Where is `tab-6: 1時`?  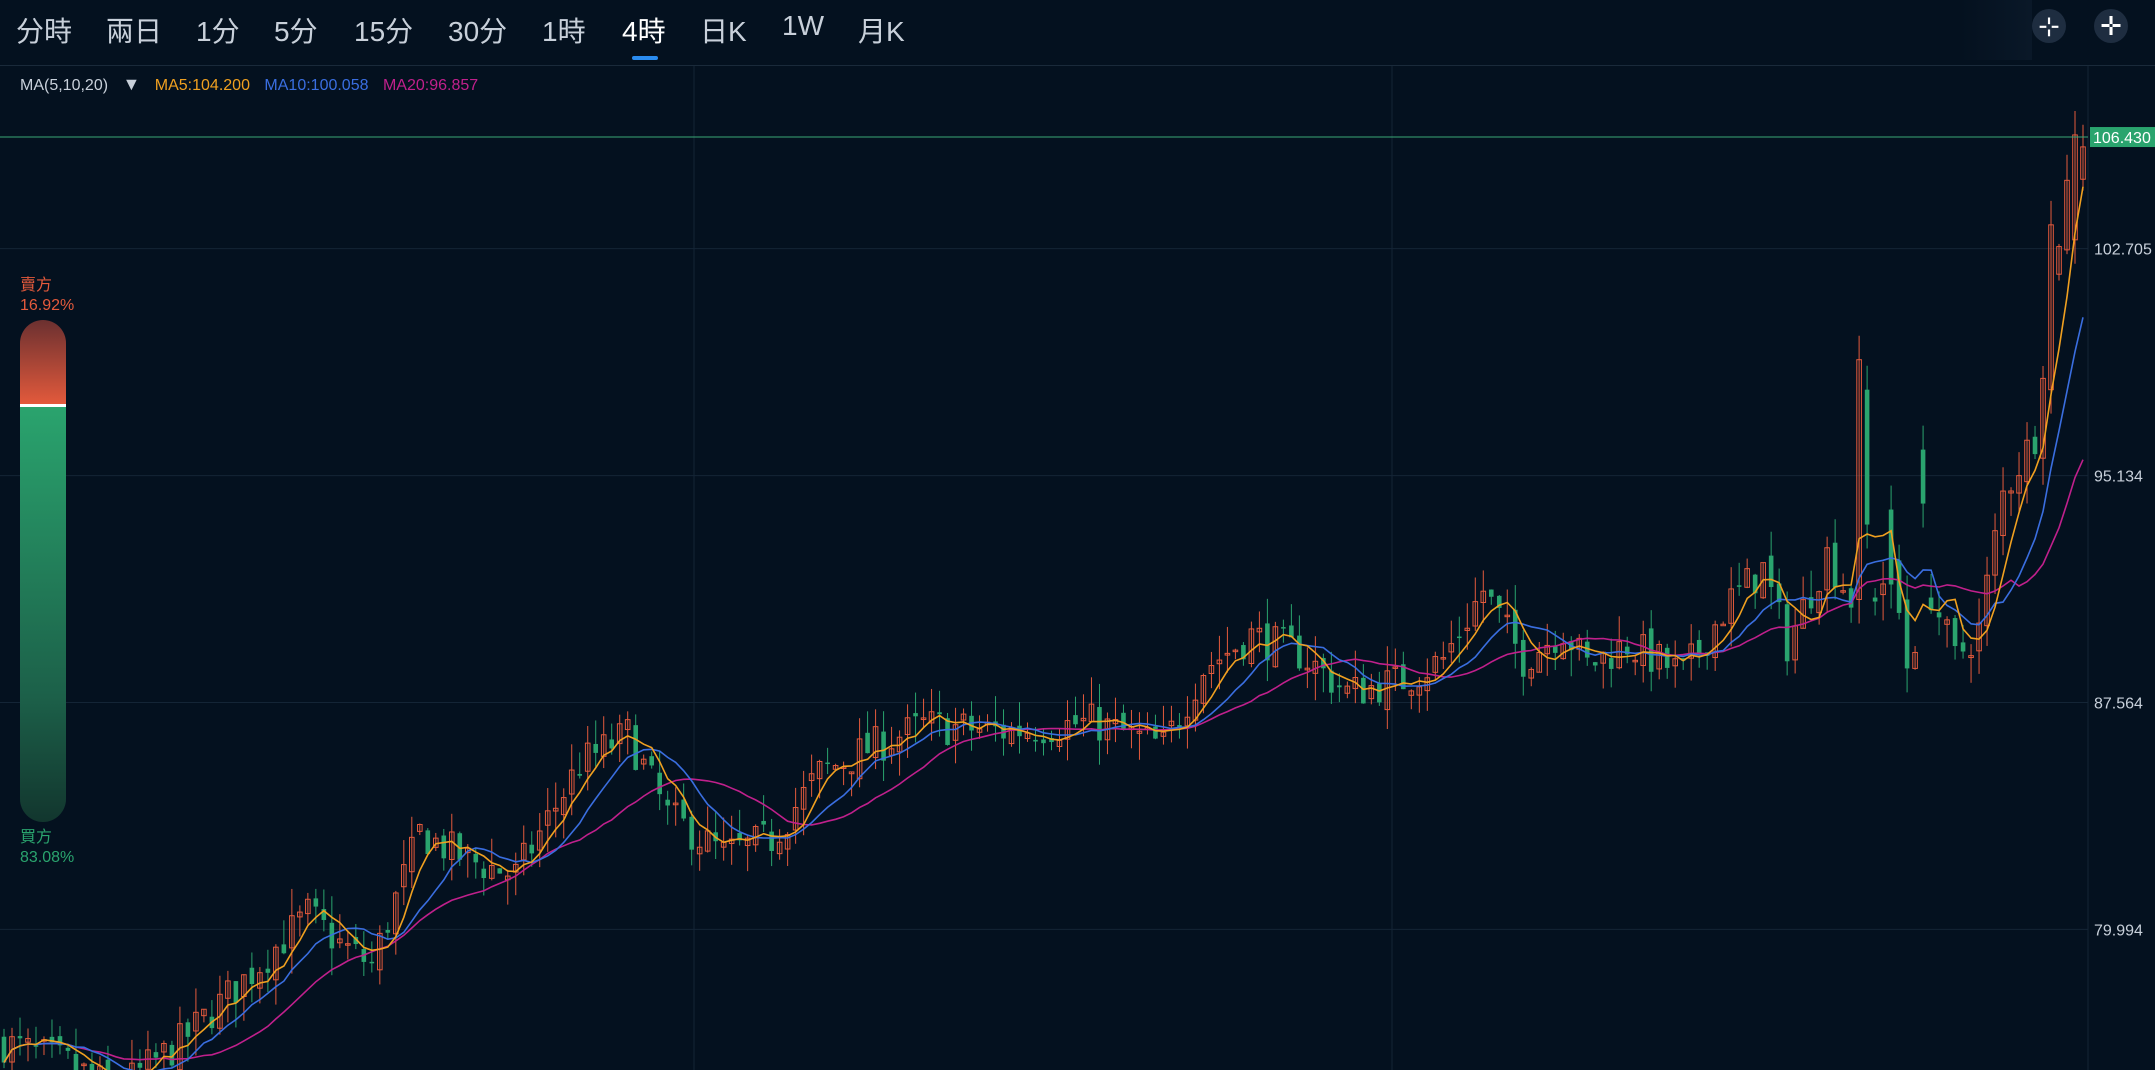
tab-6: 1時 is located at coordinates (564, 31).